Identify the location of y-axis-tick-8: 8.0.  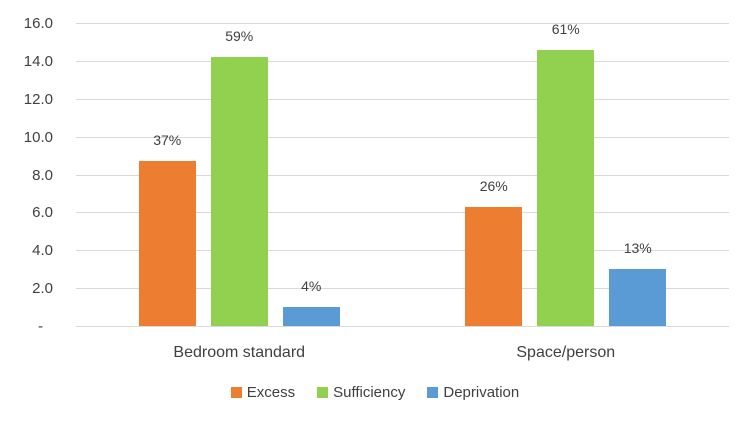
(42, 175).